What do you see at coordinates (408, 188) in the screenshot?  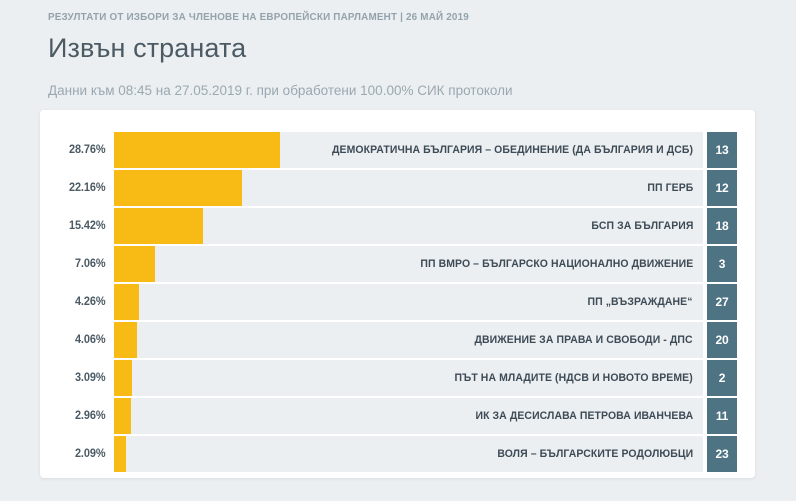 I see `result-bar-track: ПП ГЕРБ` at bounding box center [408, 188].